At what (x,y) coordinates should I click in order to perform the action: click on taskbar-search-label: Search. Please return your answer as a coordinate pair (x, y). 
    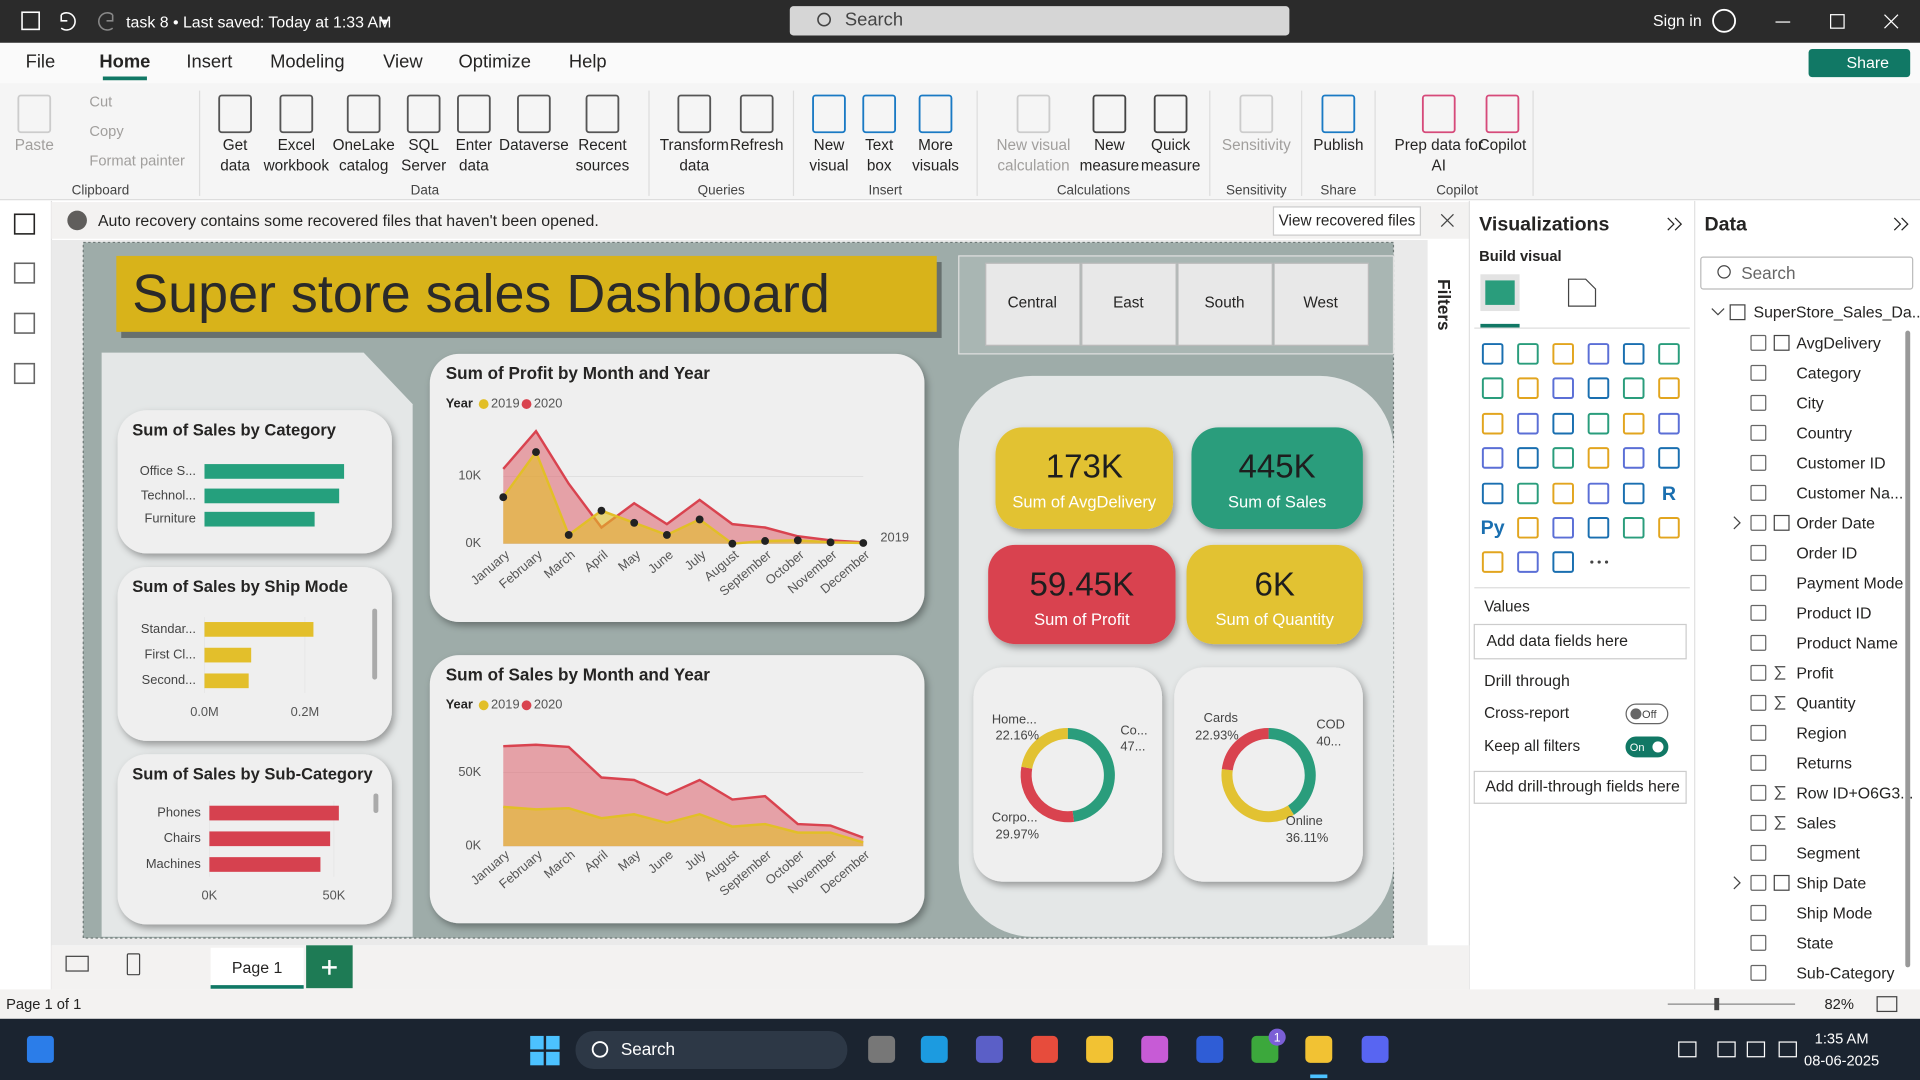
    Looking at the image, I should click on (648, 1049).